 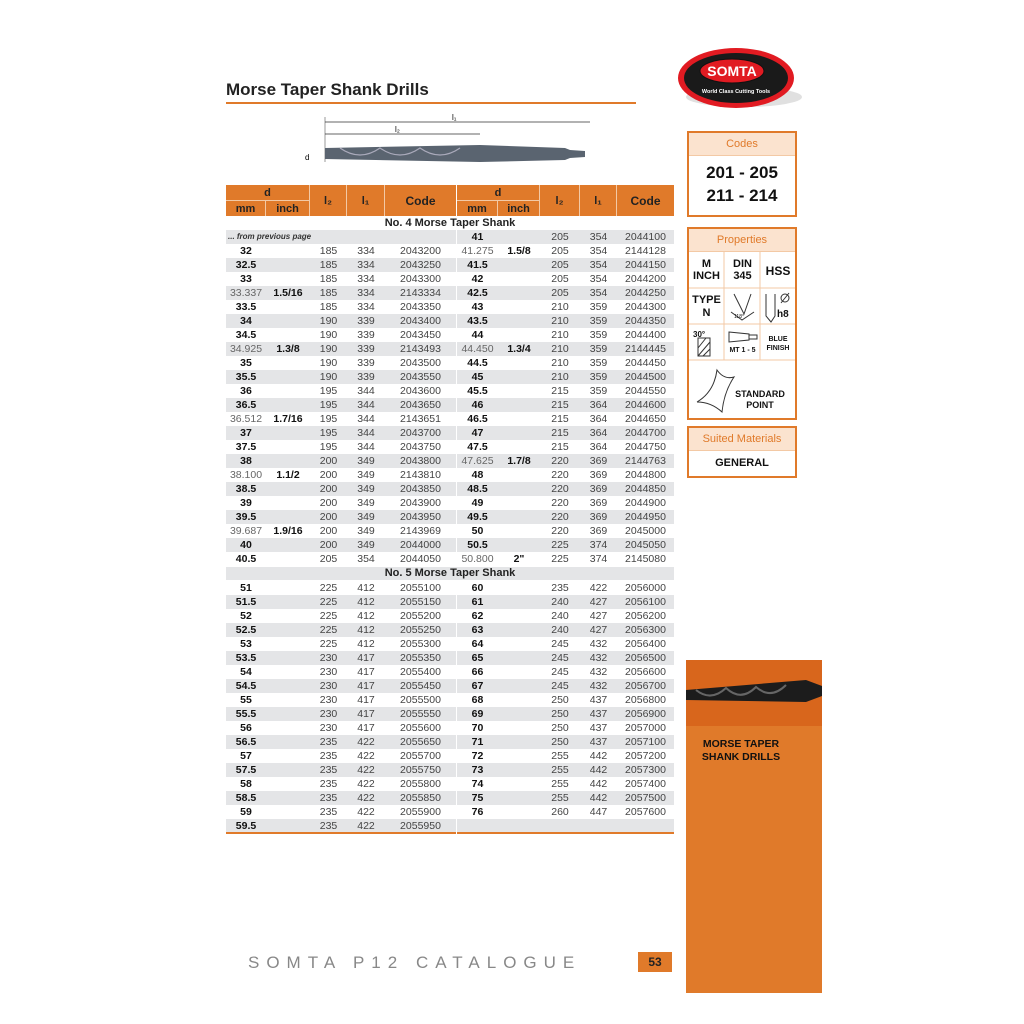 What do you see at coordinates (341, 616) in the screenshot?
I see `table-row: 52 225 412 2055200` at bounding box center [341, 616].